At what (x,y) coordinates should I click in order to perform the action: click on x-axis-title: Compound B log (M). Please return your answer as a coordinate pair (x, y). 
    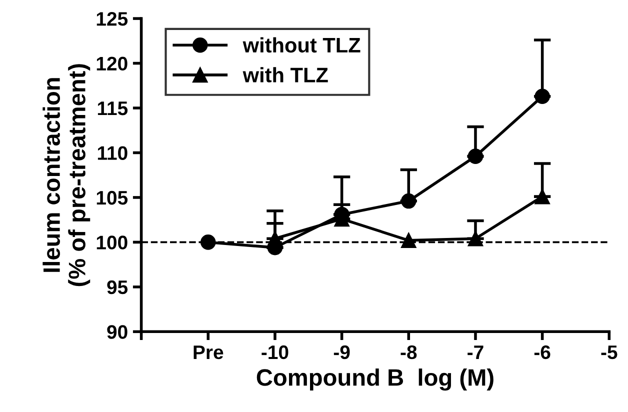
    Looking at the image, I should click on (375, 379).